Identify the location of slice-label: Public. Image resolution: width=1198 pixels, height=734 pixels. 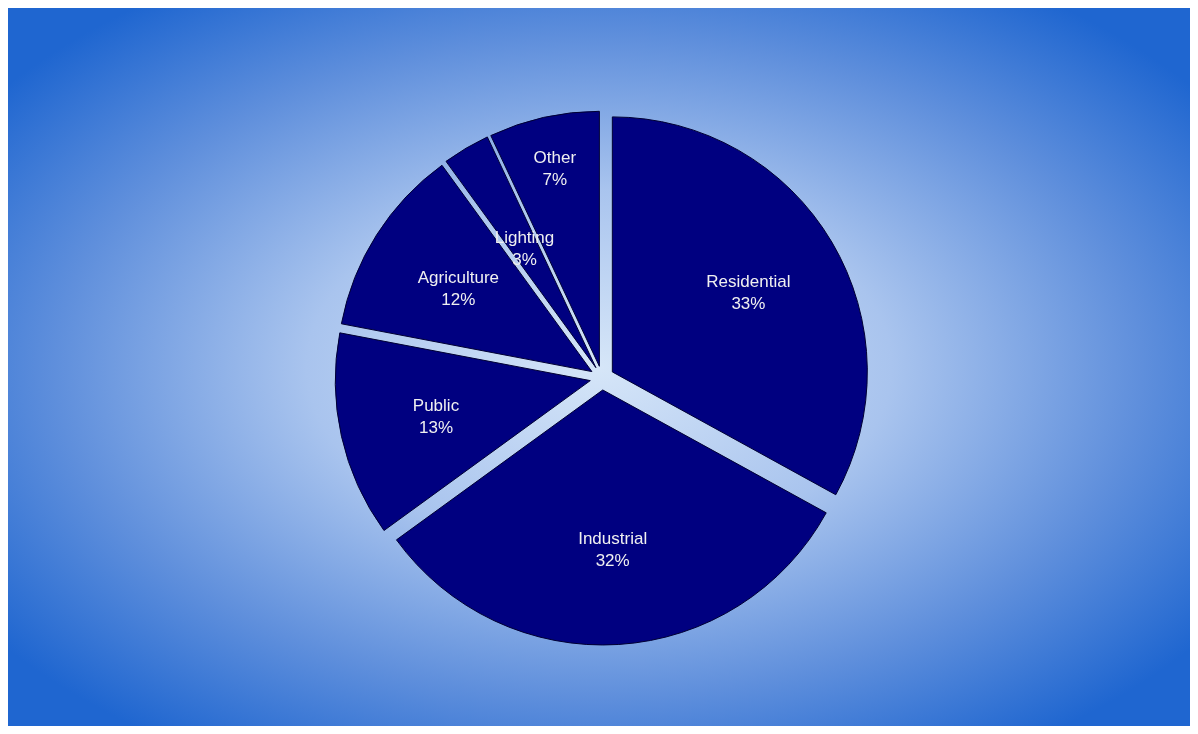
(436, 406).